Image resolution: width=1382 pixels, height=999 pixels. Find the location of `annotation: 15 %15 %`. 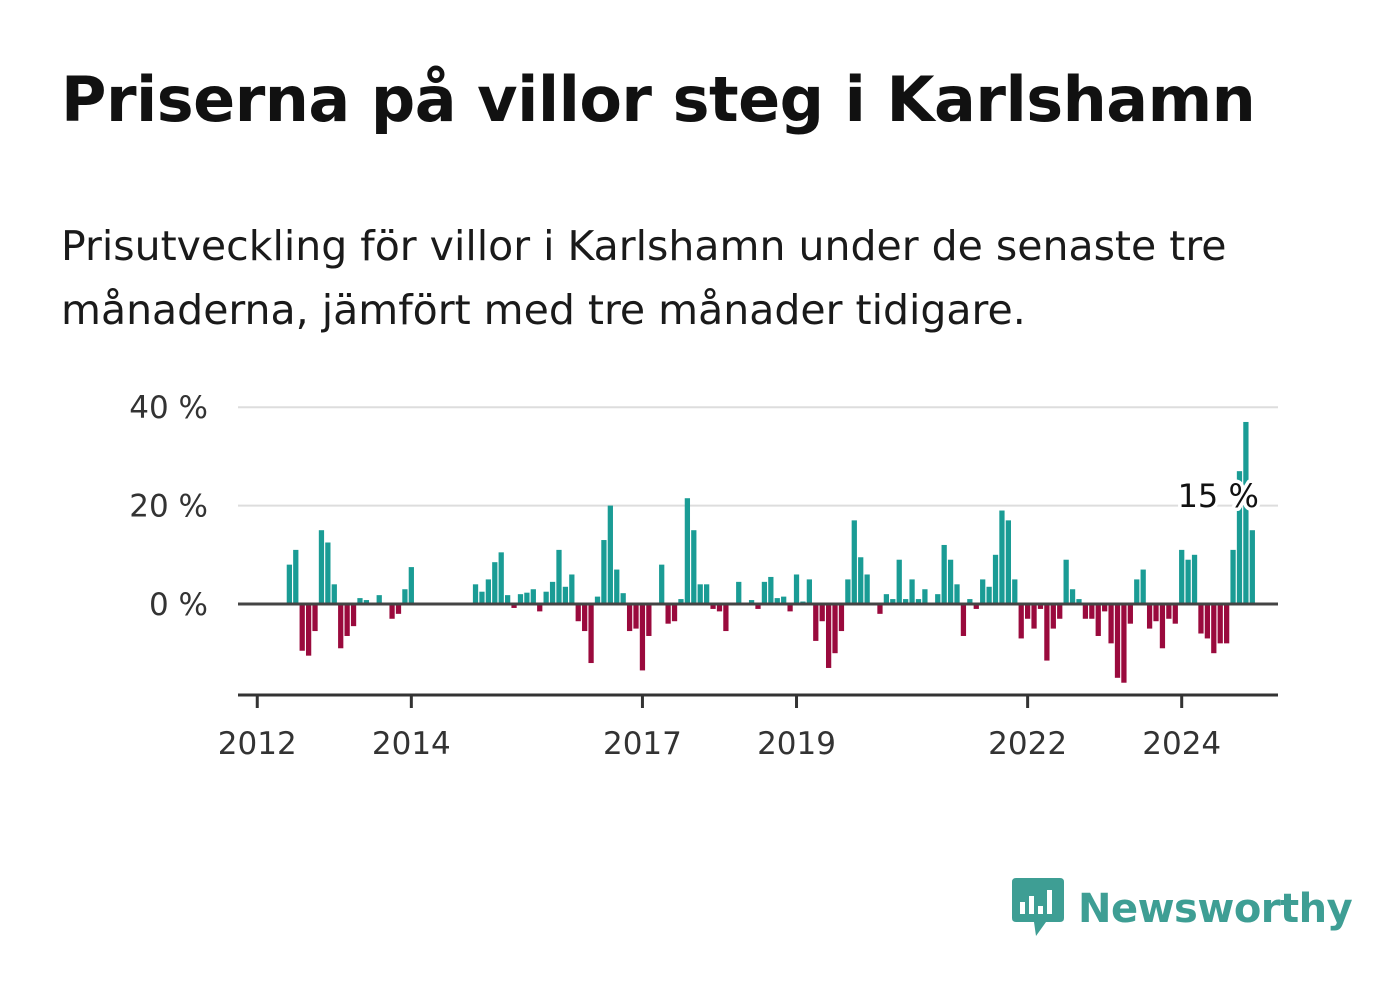

annotation: 15 %15 % is located at coordinates (1218, 496).